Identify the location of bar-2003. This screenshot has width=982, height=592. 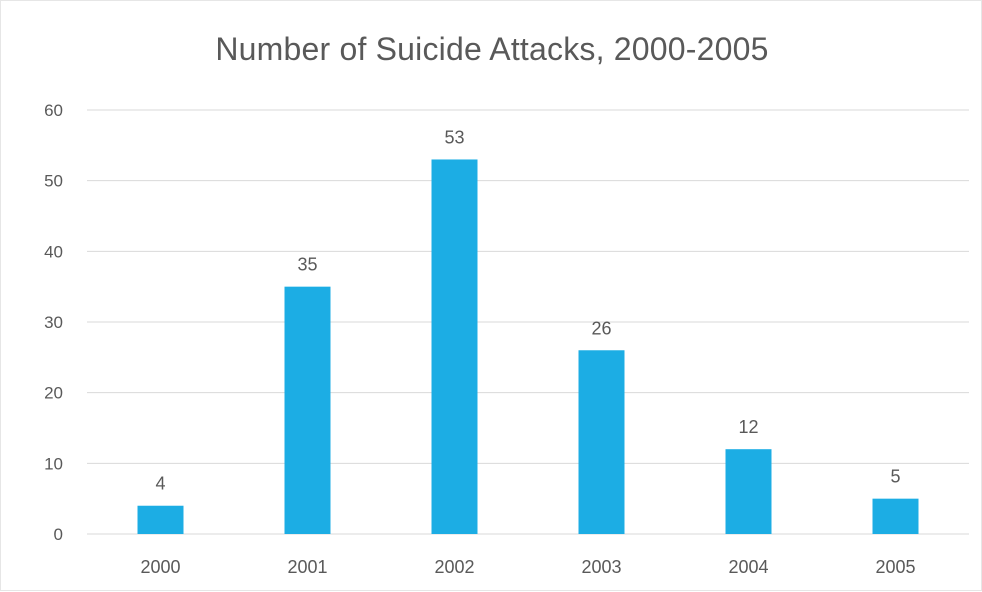
(601, 442).